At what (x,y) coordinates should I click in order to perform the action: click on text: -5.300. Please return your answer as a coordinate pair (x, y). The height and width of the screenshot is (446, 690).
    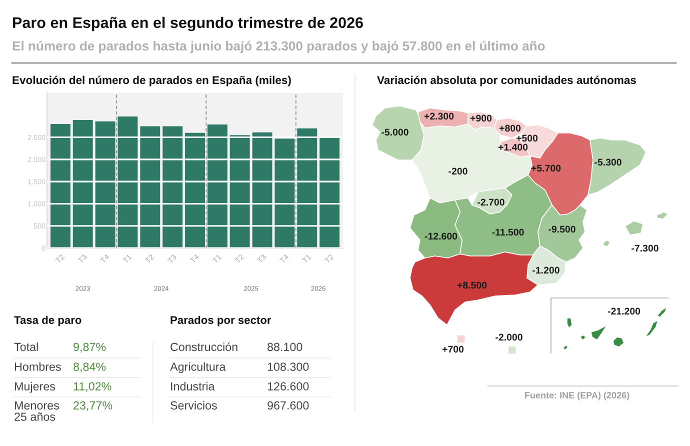
    Looking at the image, I should click on (608, 162).